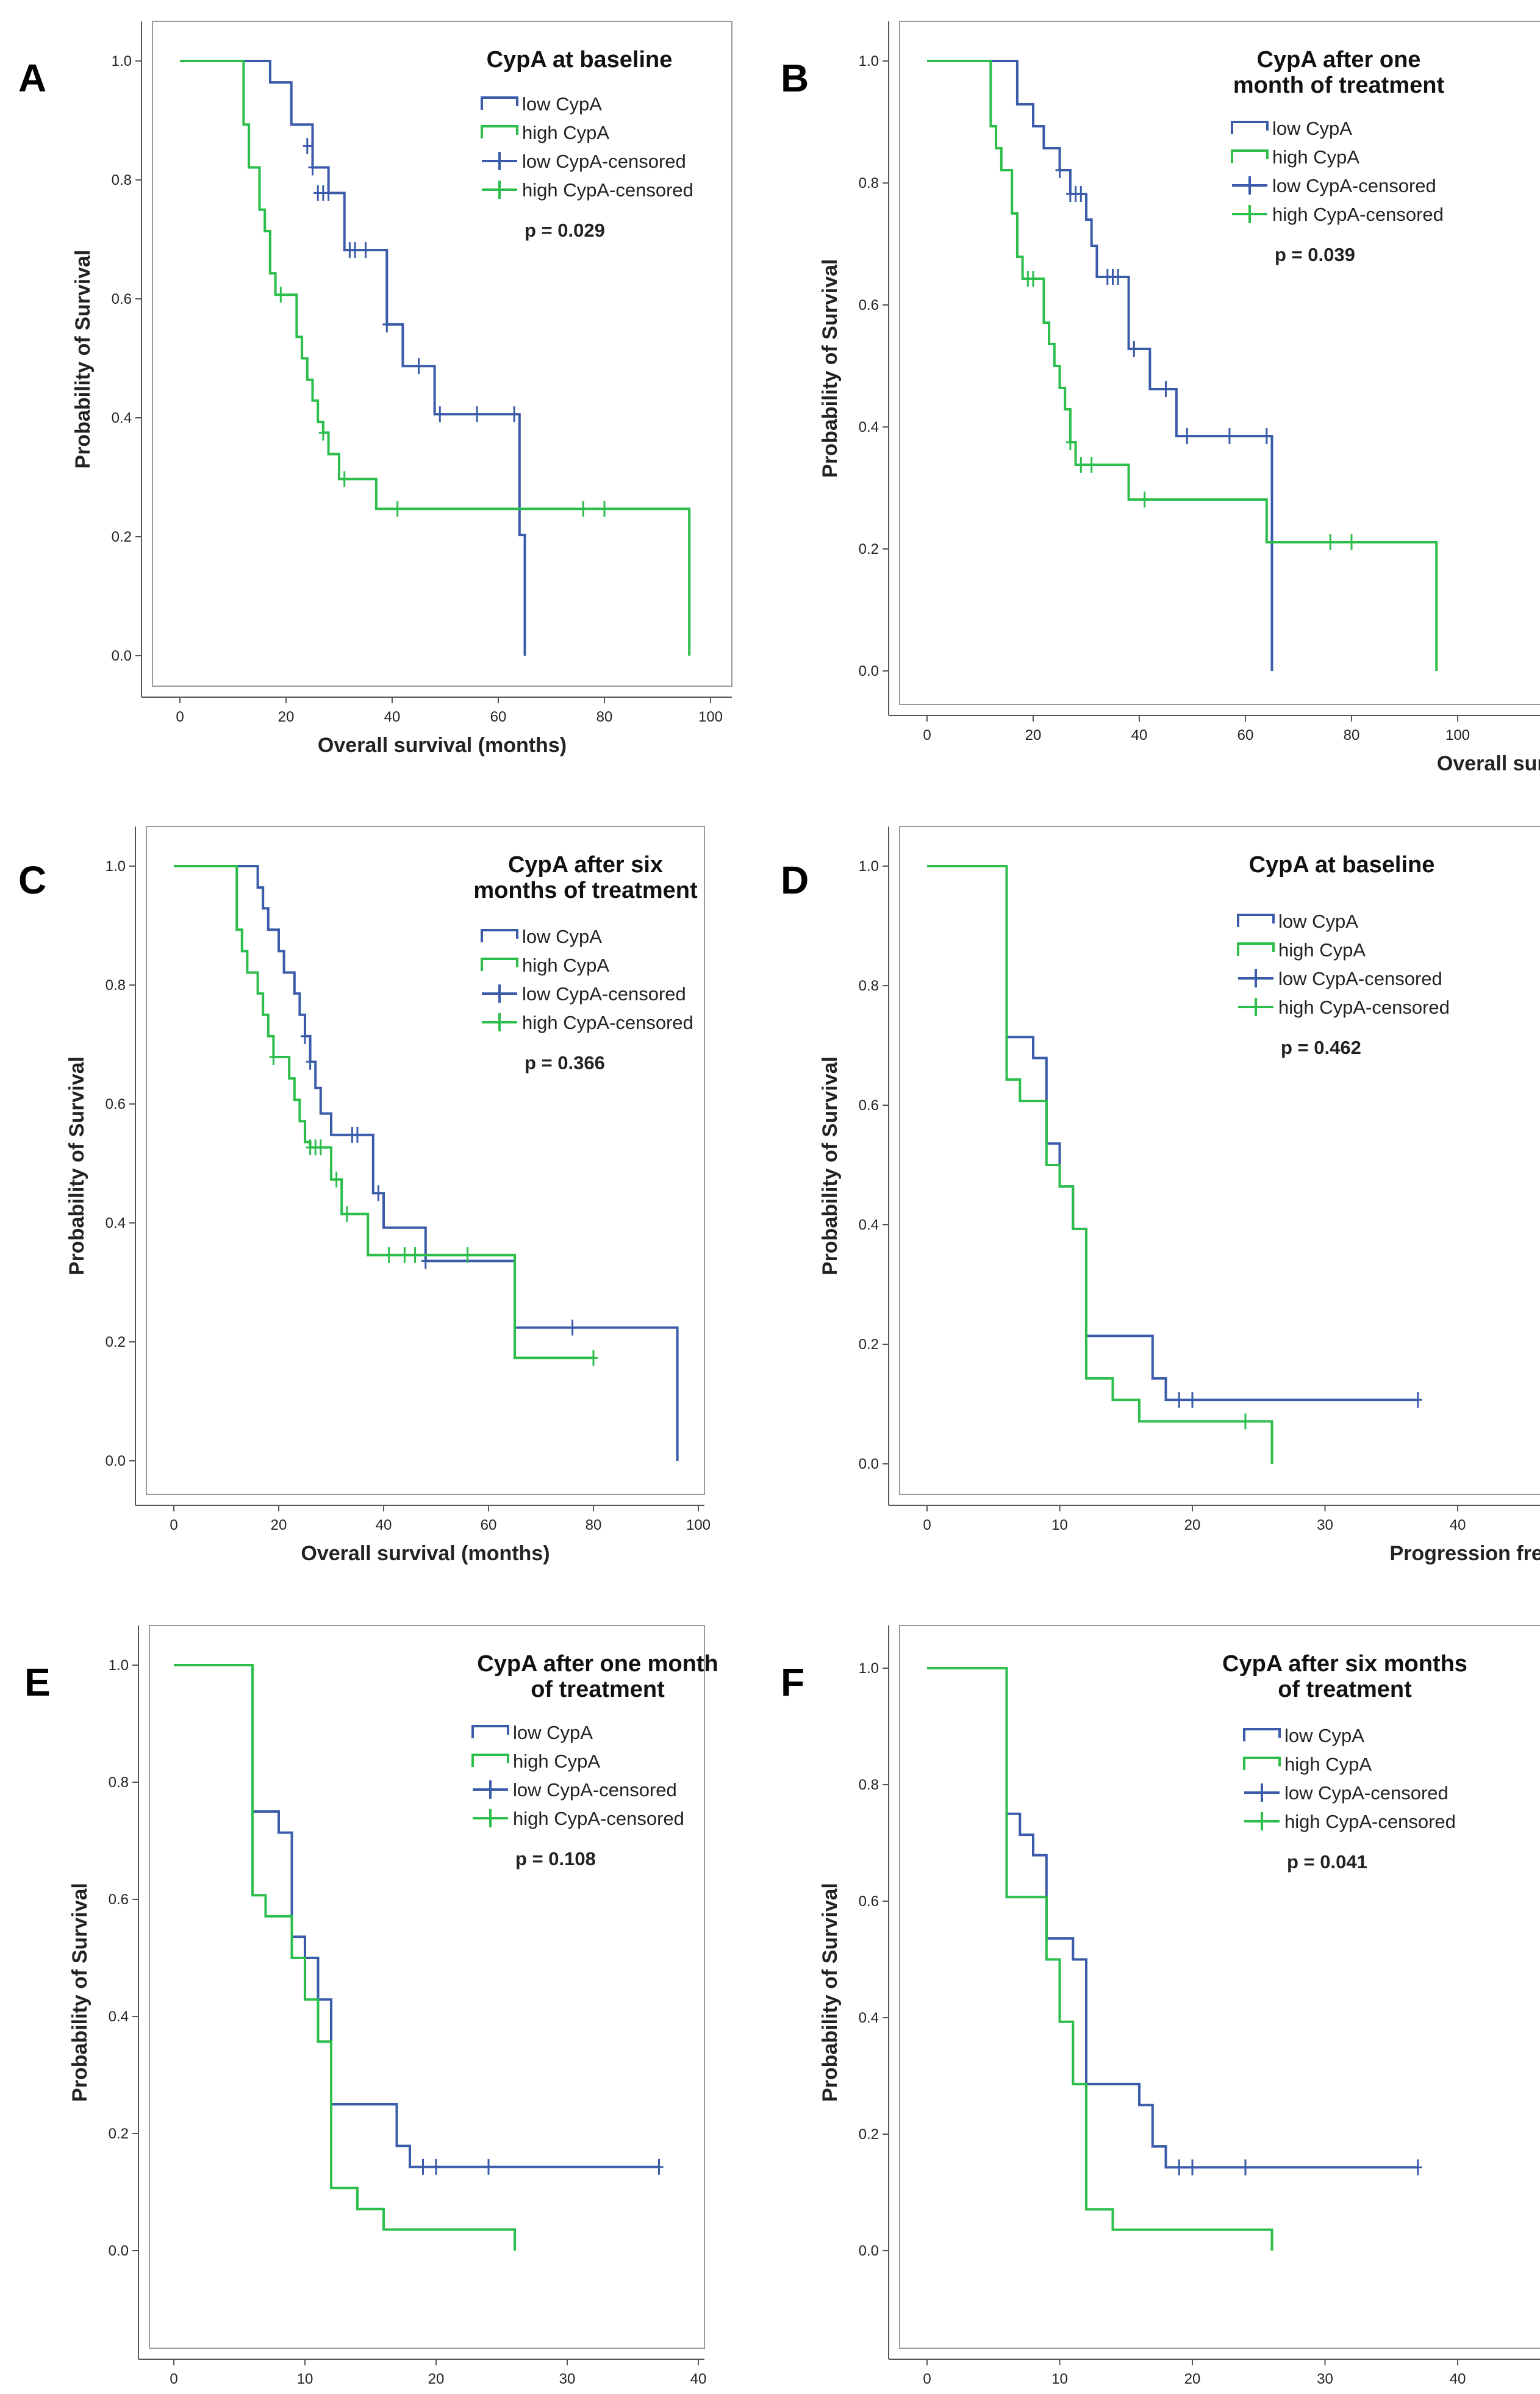 This screenshot has width=1540, height=2394. What do you see at coordinates (305, 2379) in the screenshot?
I see `x-tick-label: 10` at bounding box center [305, 2379].